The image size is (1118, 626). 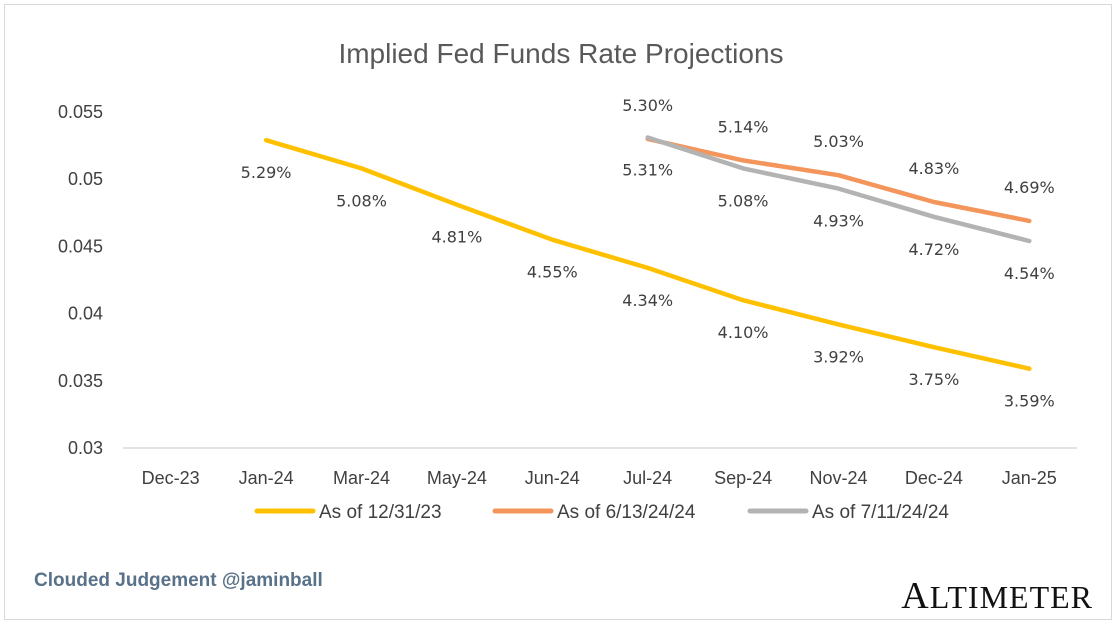 What do you see at coordinates (560, 53) in the screenshot?
I see `chart-title: Implied Fed Funds Rate Projections` at bounding box center [560, 53].